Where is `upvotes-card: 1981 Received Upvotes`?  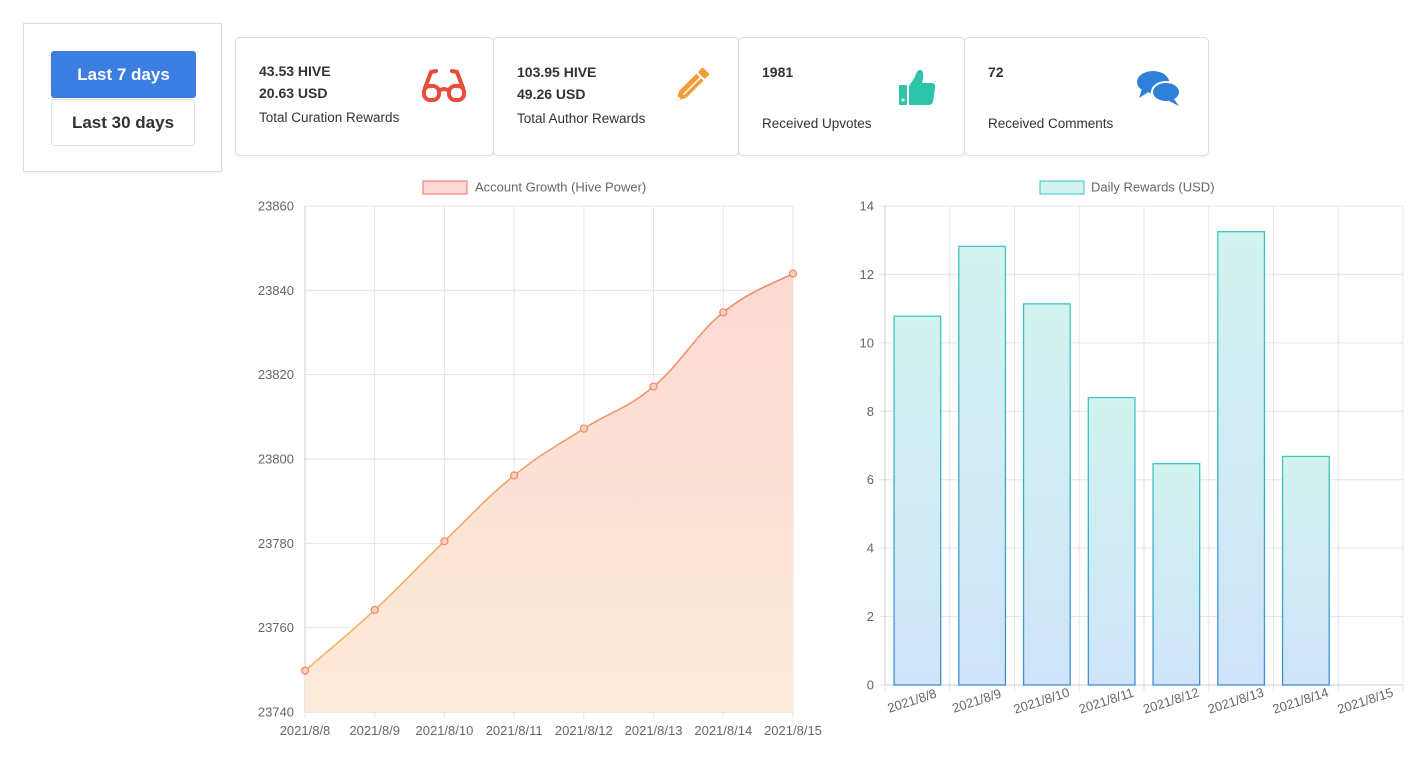
upvotes-card: 1981 Received Upvotes is located at coordinates (851, 96).